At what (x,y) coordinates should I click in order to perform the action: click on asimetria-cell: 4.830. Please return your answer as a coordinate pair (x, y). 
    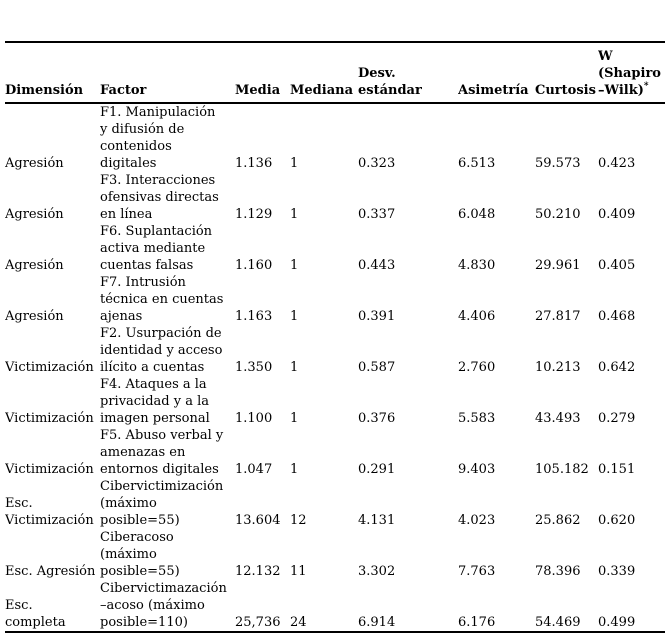
    Looking at the image, I should click on (477, 265).